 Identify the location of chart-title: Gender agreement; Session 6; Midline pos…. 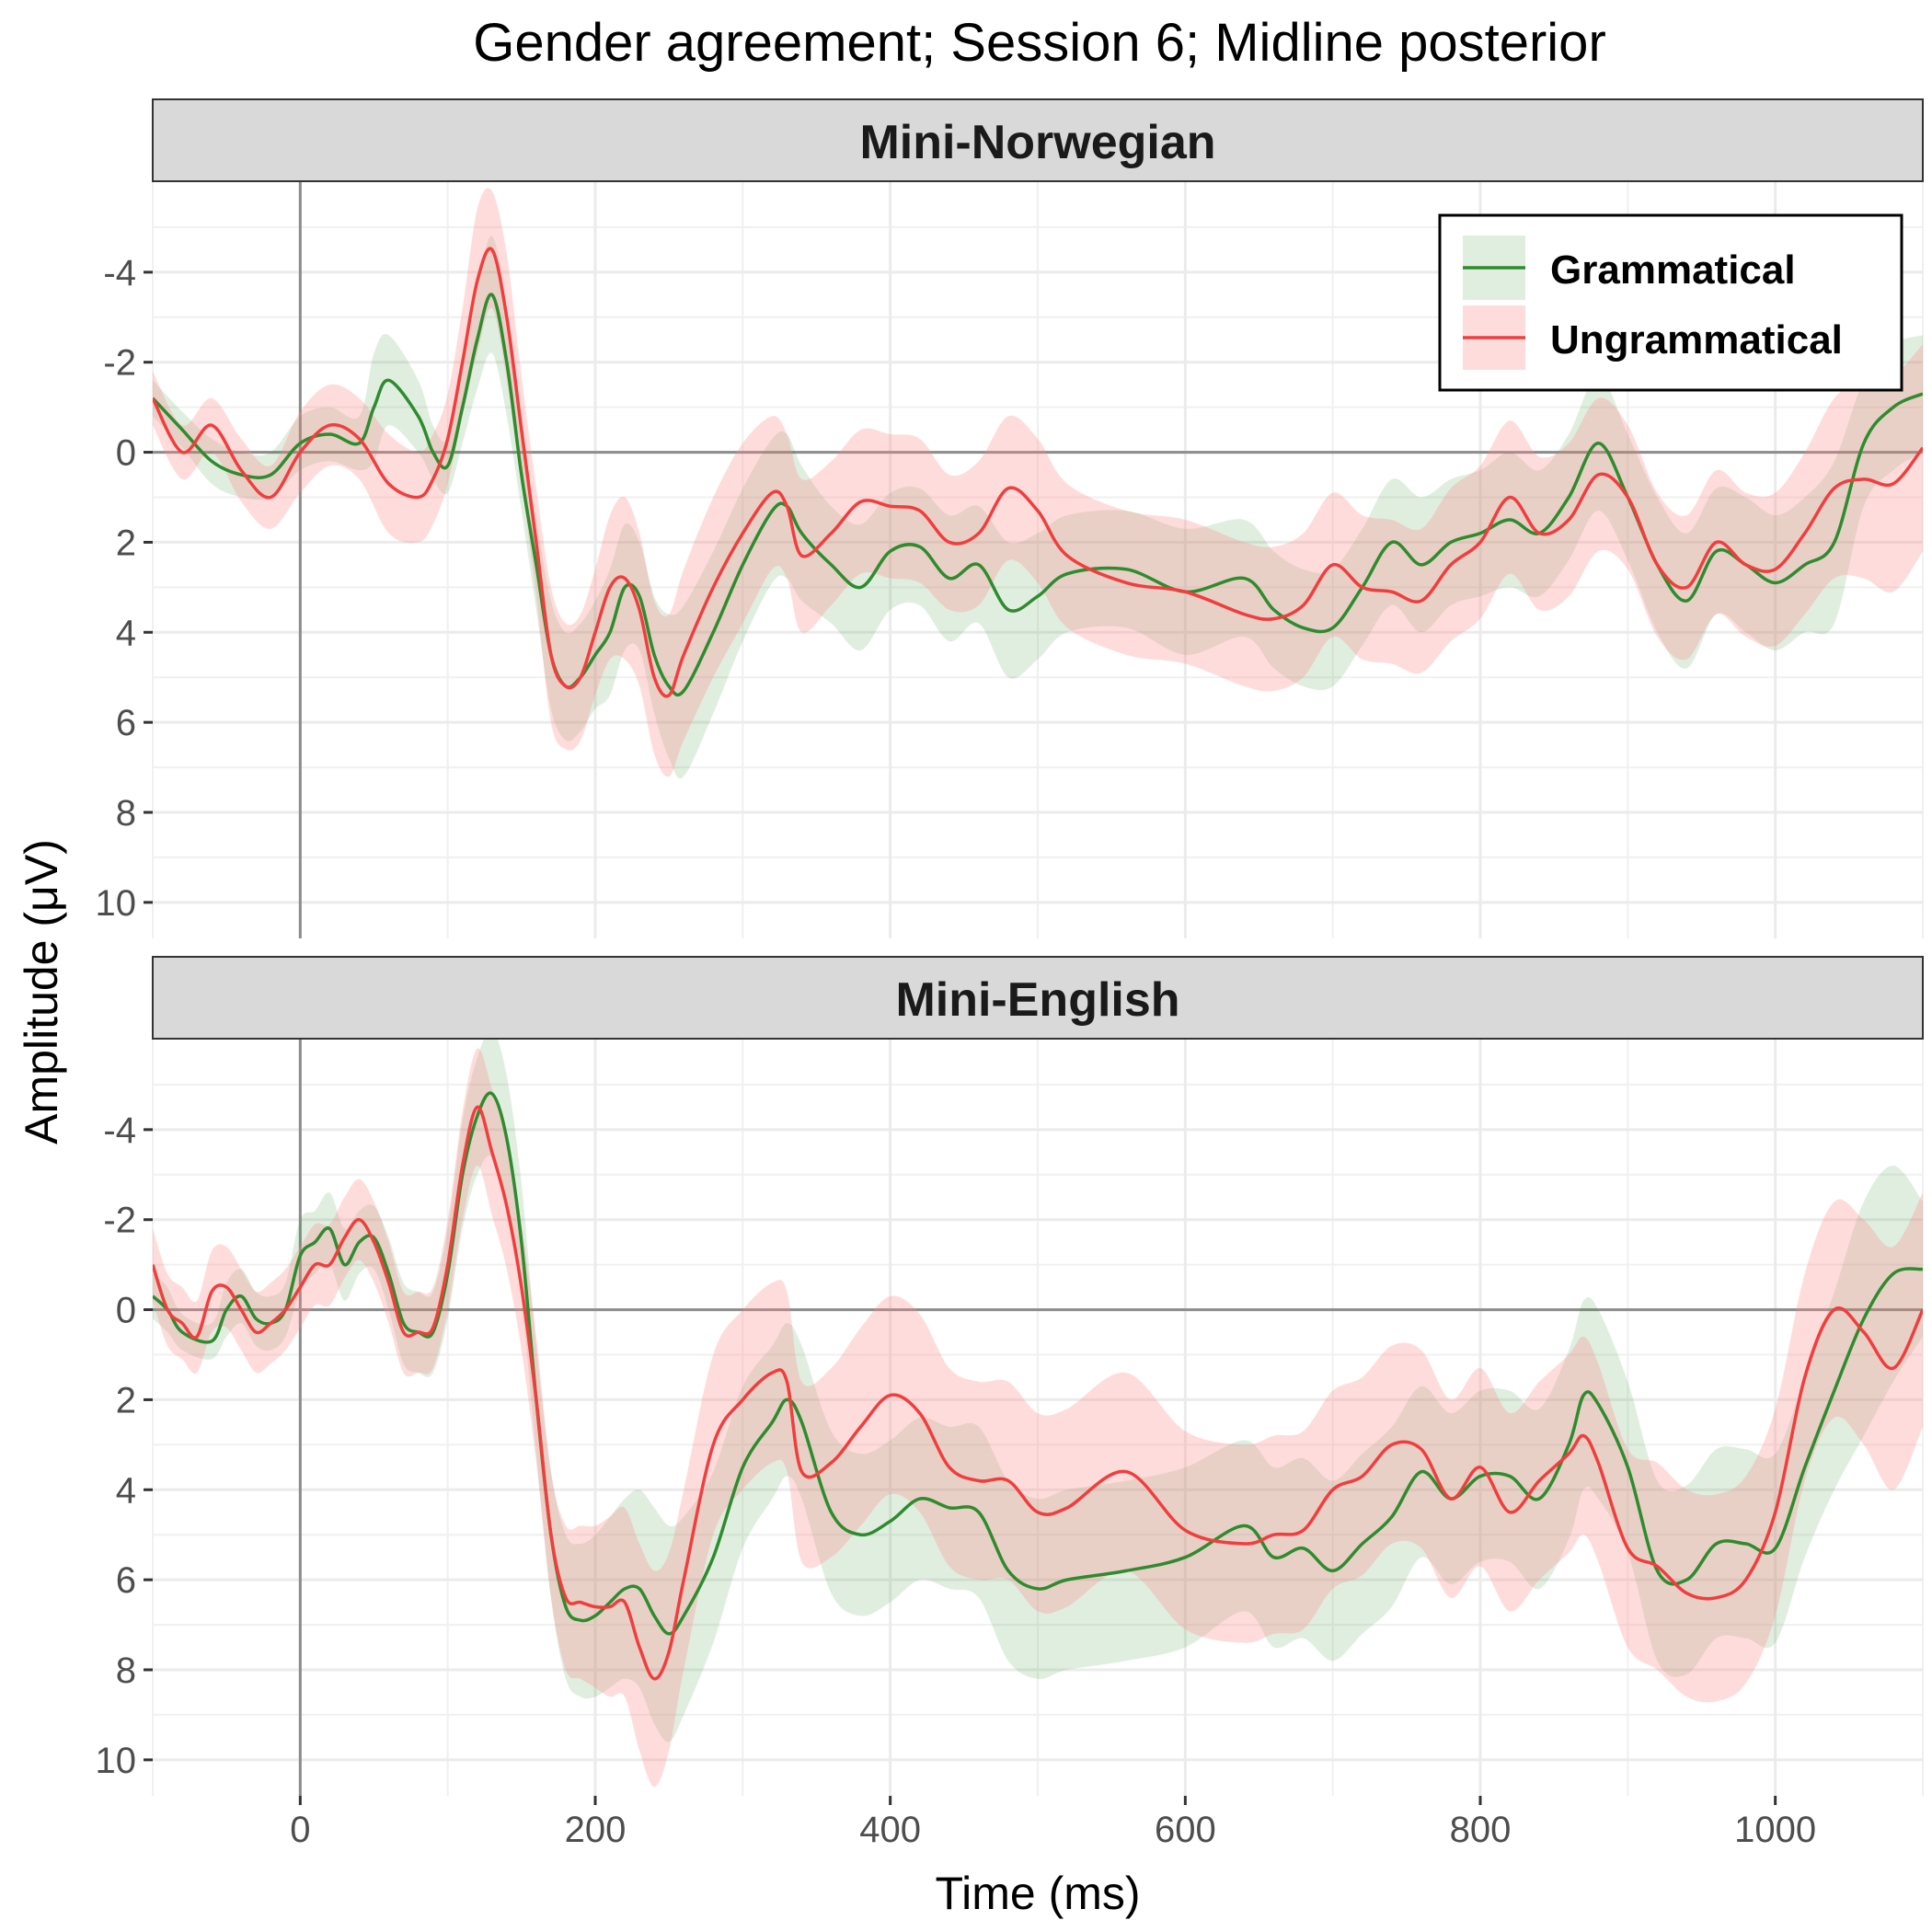
(1039, 43).